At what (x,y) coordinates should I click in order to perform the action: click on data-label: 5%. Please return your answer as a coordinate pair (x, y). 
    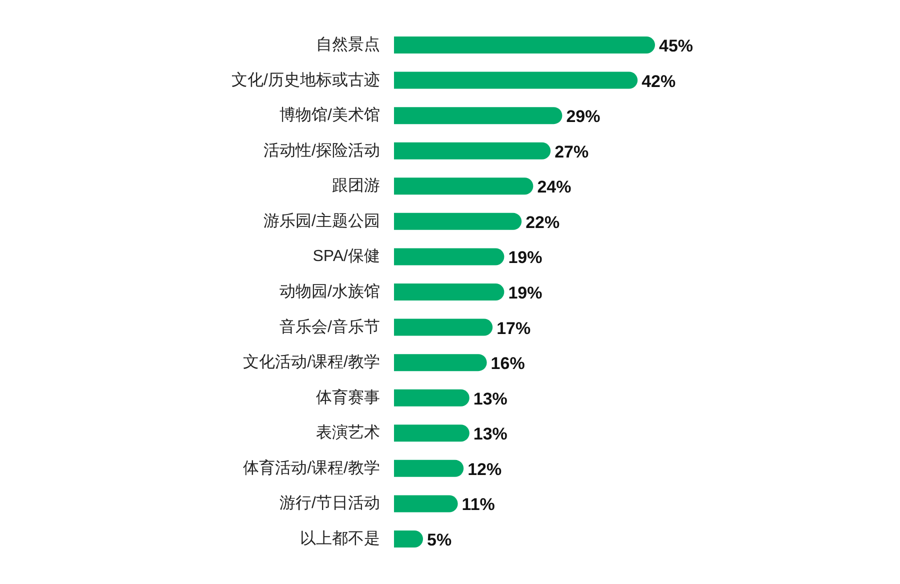
    Looking at the image, I should click on (439, 540).